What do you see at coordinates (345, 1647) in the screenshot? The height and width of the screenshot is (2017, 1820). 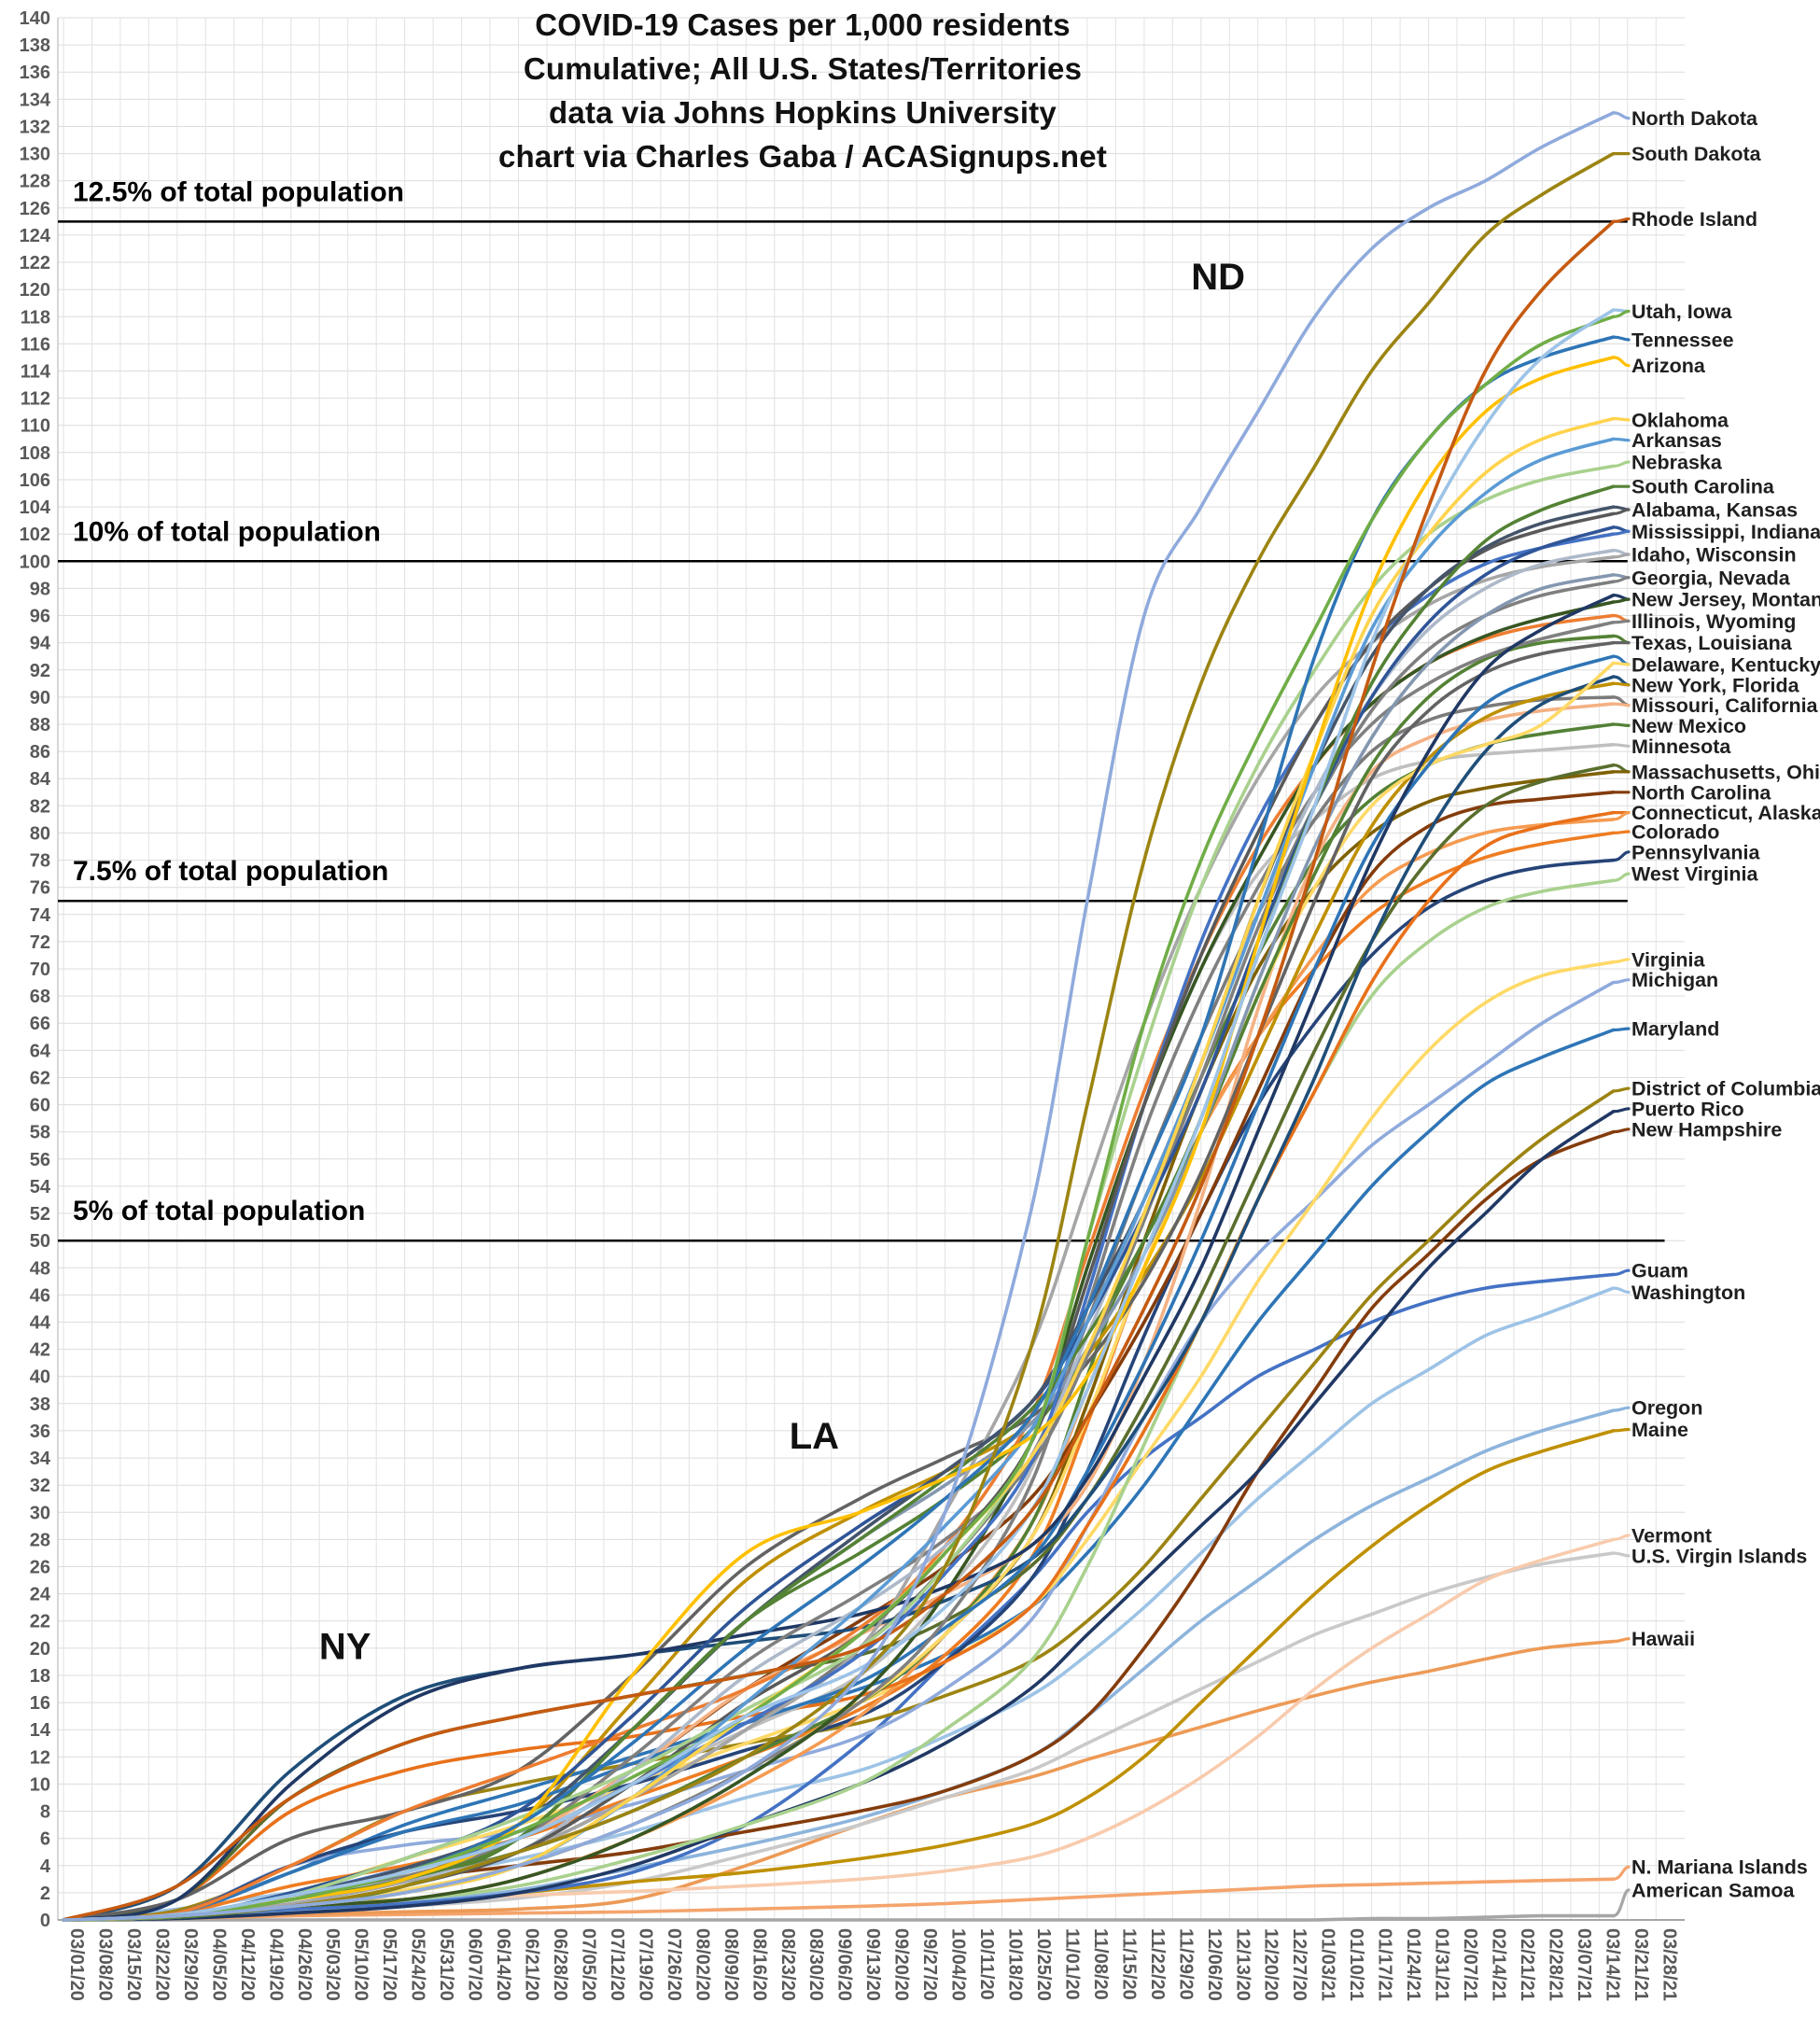 I see `annotation-NY: NY` at bounding box center [345, 1647].